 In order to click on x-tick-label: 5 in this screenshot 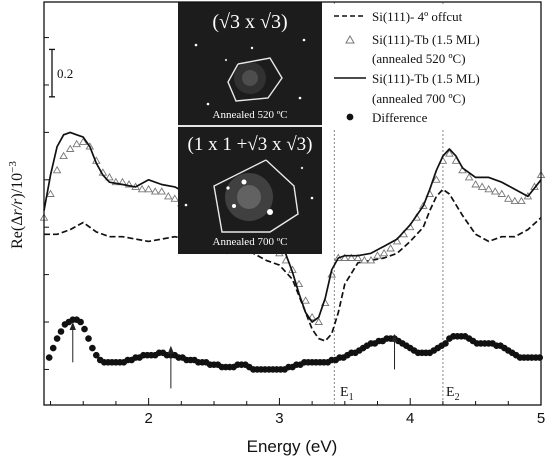, I will do `click(541, 418)`.